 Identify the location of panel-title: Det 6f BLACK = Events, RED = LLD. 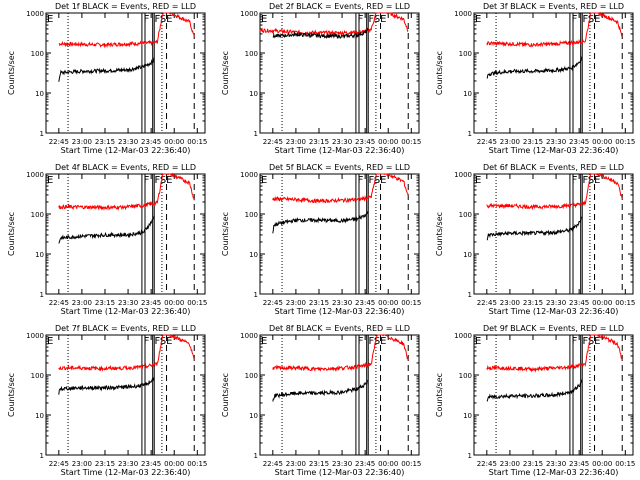
(553, 167).